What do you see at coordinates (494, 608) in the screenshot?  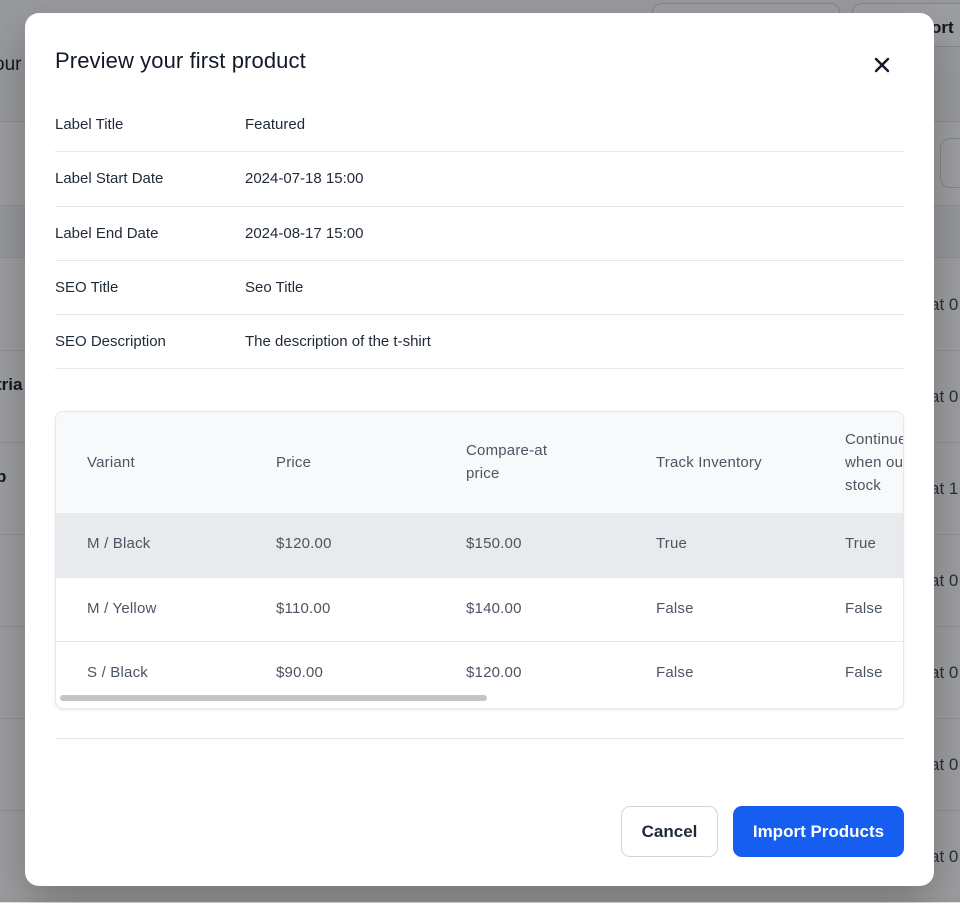 I see `cell-compare-at-price: $140.00` at bounding box center [494, 608].